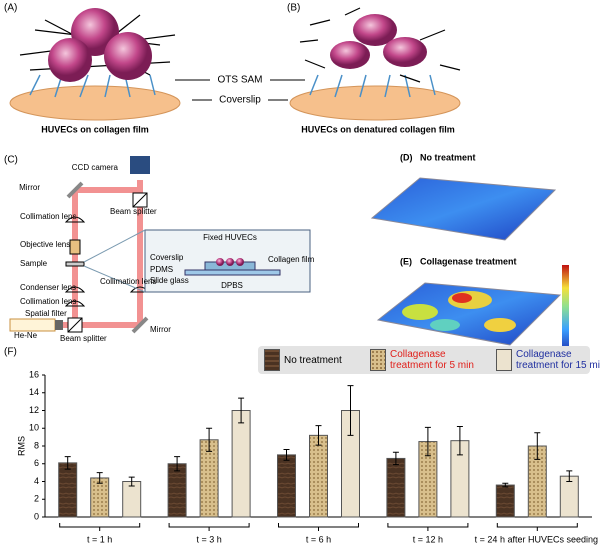 This screenshot has width=600, height=552. What do you see at coordinates (318, 539) in the screenshot?
I see `x-tick-label: t = 6 h` at bounding box center [318, 539].